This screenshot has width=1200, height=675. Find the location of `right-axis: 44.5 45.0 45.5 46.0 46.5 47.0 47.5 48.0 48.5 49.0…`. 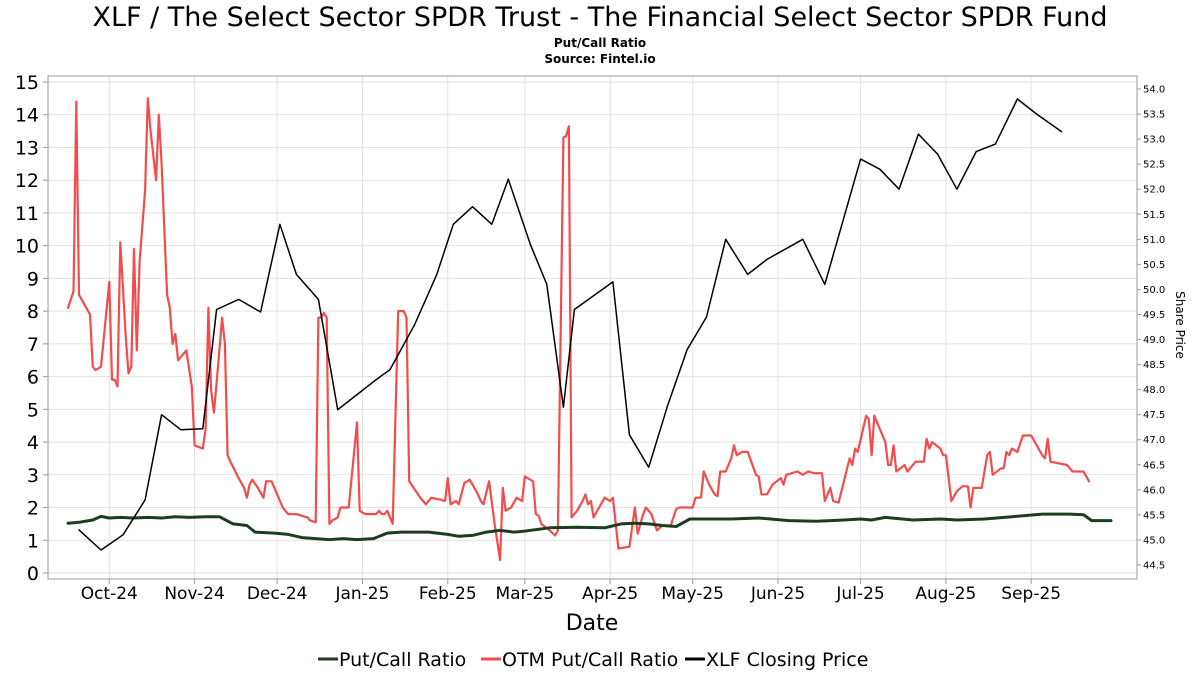

right-axis: 44.5 45.0 45.5 46.0 46.5 47.0 47.5 48.0 48.5 49.0… is located at coordinates (1151, 328).